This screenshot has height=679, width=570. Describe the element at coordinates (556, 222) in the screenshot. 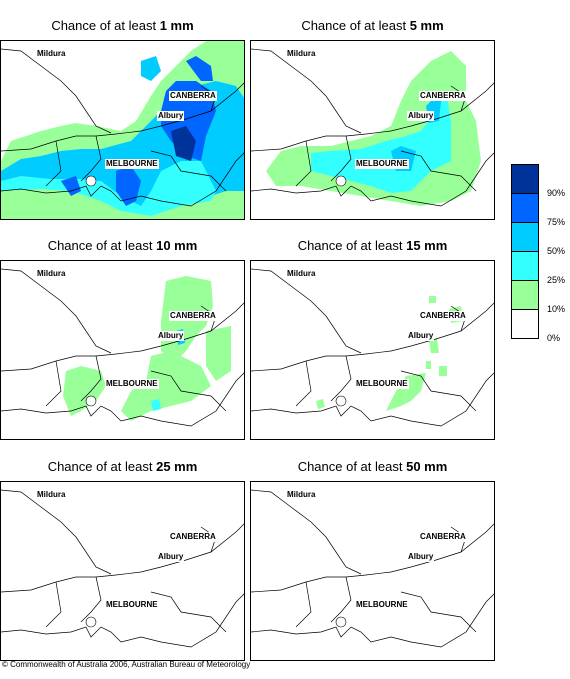

I see `legend-label: 75%` at that location.